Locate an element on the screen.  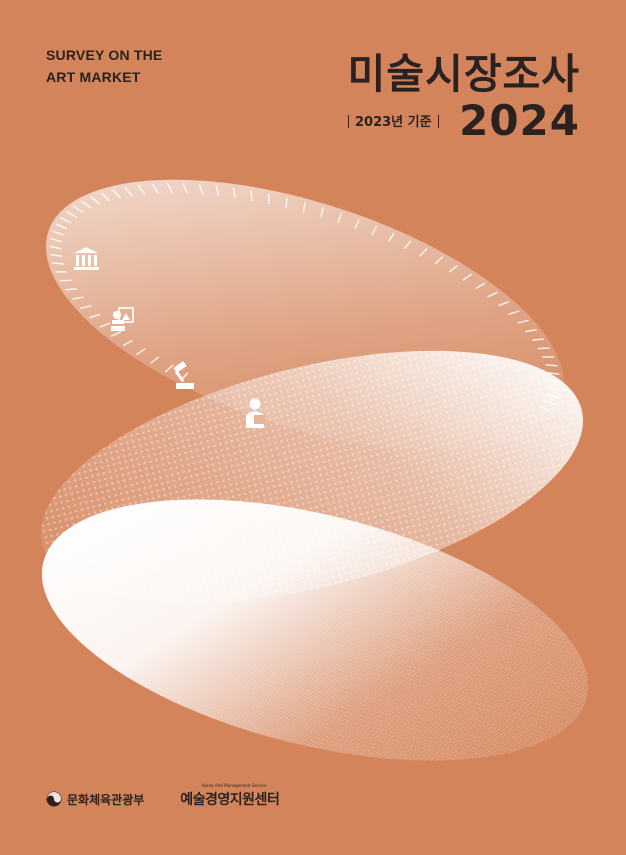
collector-icon is located at coordinates (255, 413).